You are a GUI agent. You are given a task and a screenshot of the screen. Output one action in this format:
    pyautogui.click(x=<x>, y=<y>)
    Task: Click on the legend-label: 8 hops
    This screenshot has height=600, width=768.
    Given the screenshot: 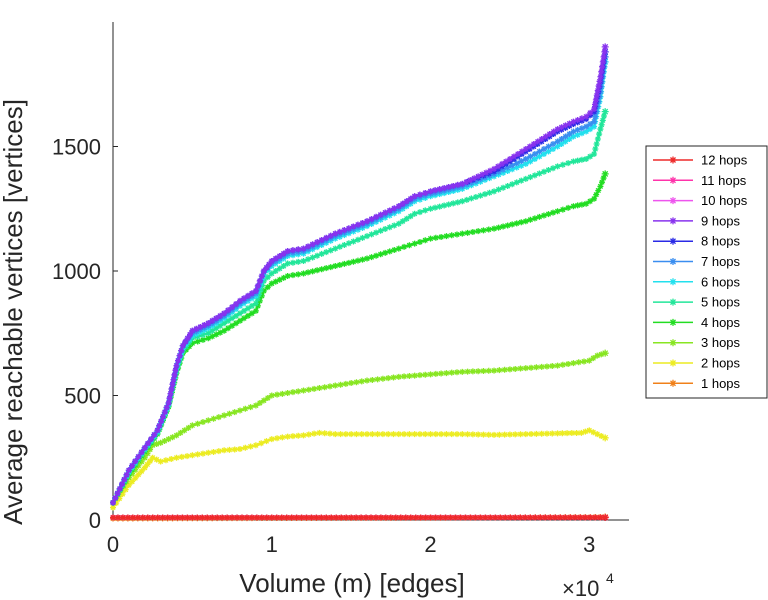 What is the action you would take?
    pyautogui.click(x=721, y=241)
    